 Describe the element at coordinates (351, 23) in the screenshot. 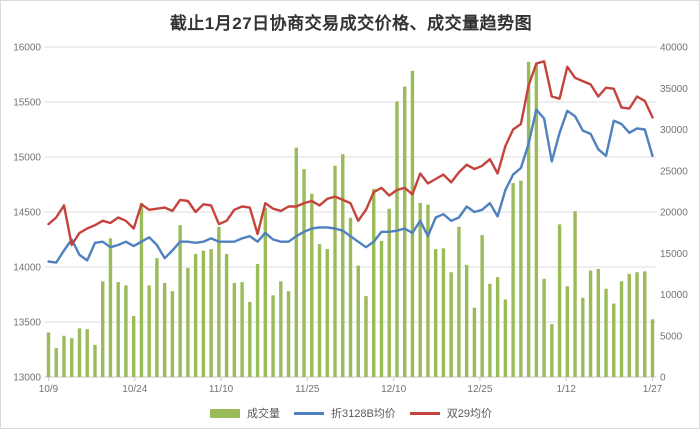

I see `chart-title: 截止1月27日协商交易成交价格、成交量趋势图` at that location.